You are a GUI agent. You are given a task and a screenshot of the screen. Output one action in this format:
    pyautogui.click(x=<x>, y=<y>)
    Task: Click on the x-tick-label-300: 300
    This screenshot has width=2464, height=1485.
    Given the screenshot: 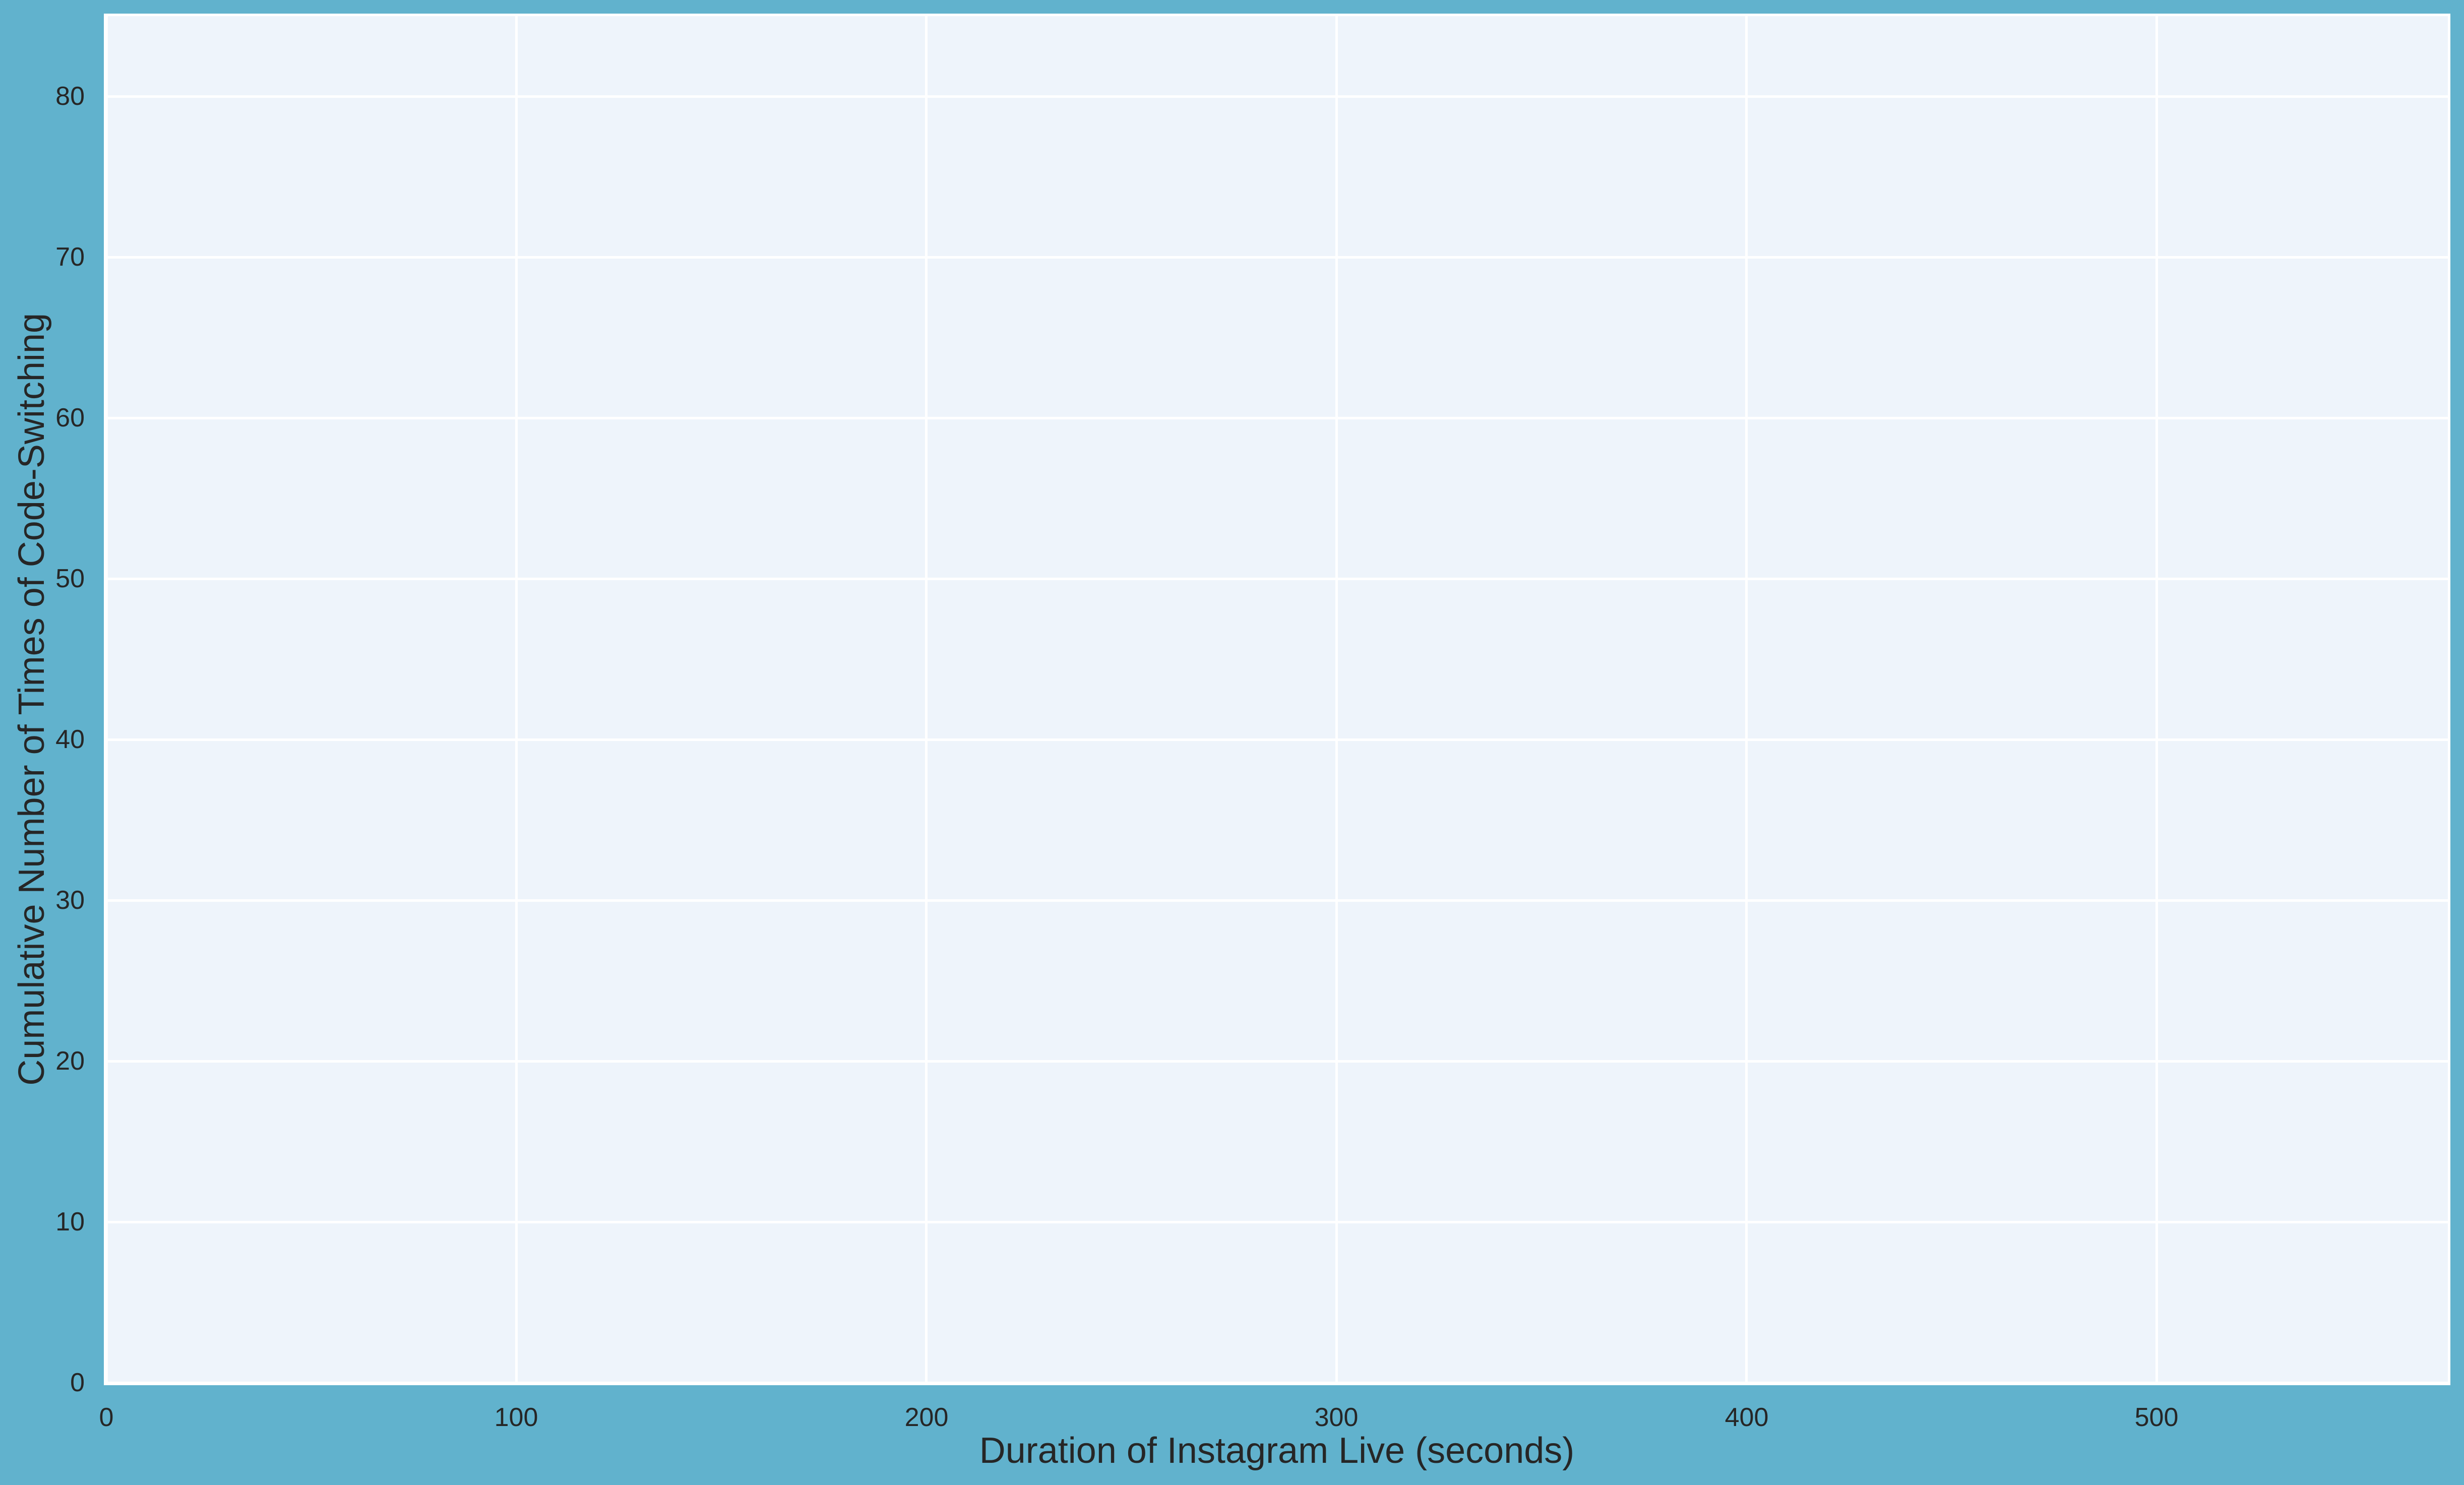 What is the action you would take?
    pyautogui.click(x=1336, y=1417)
    